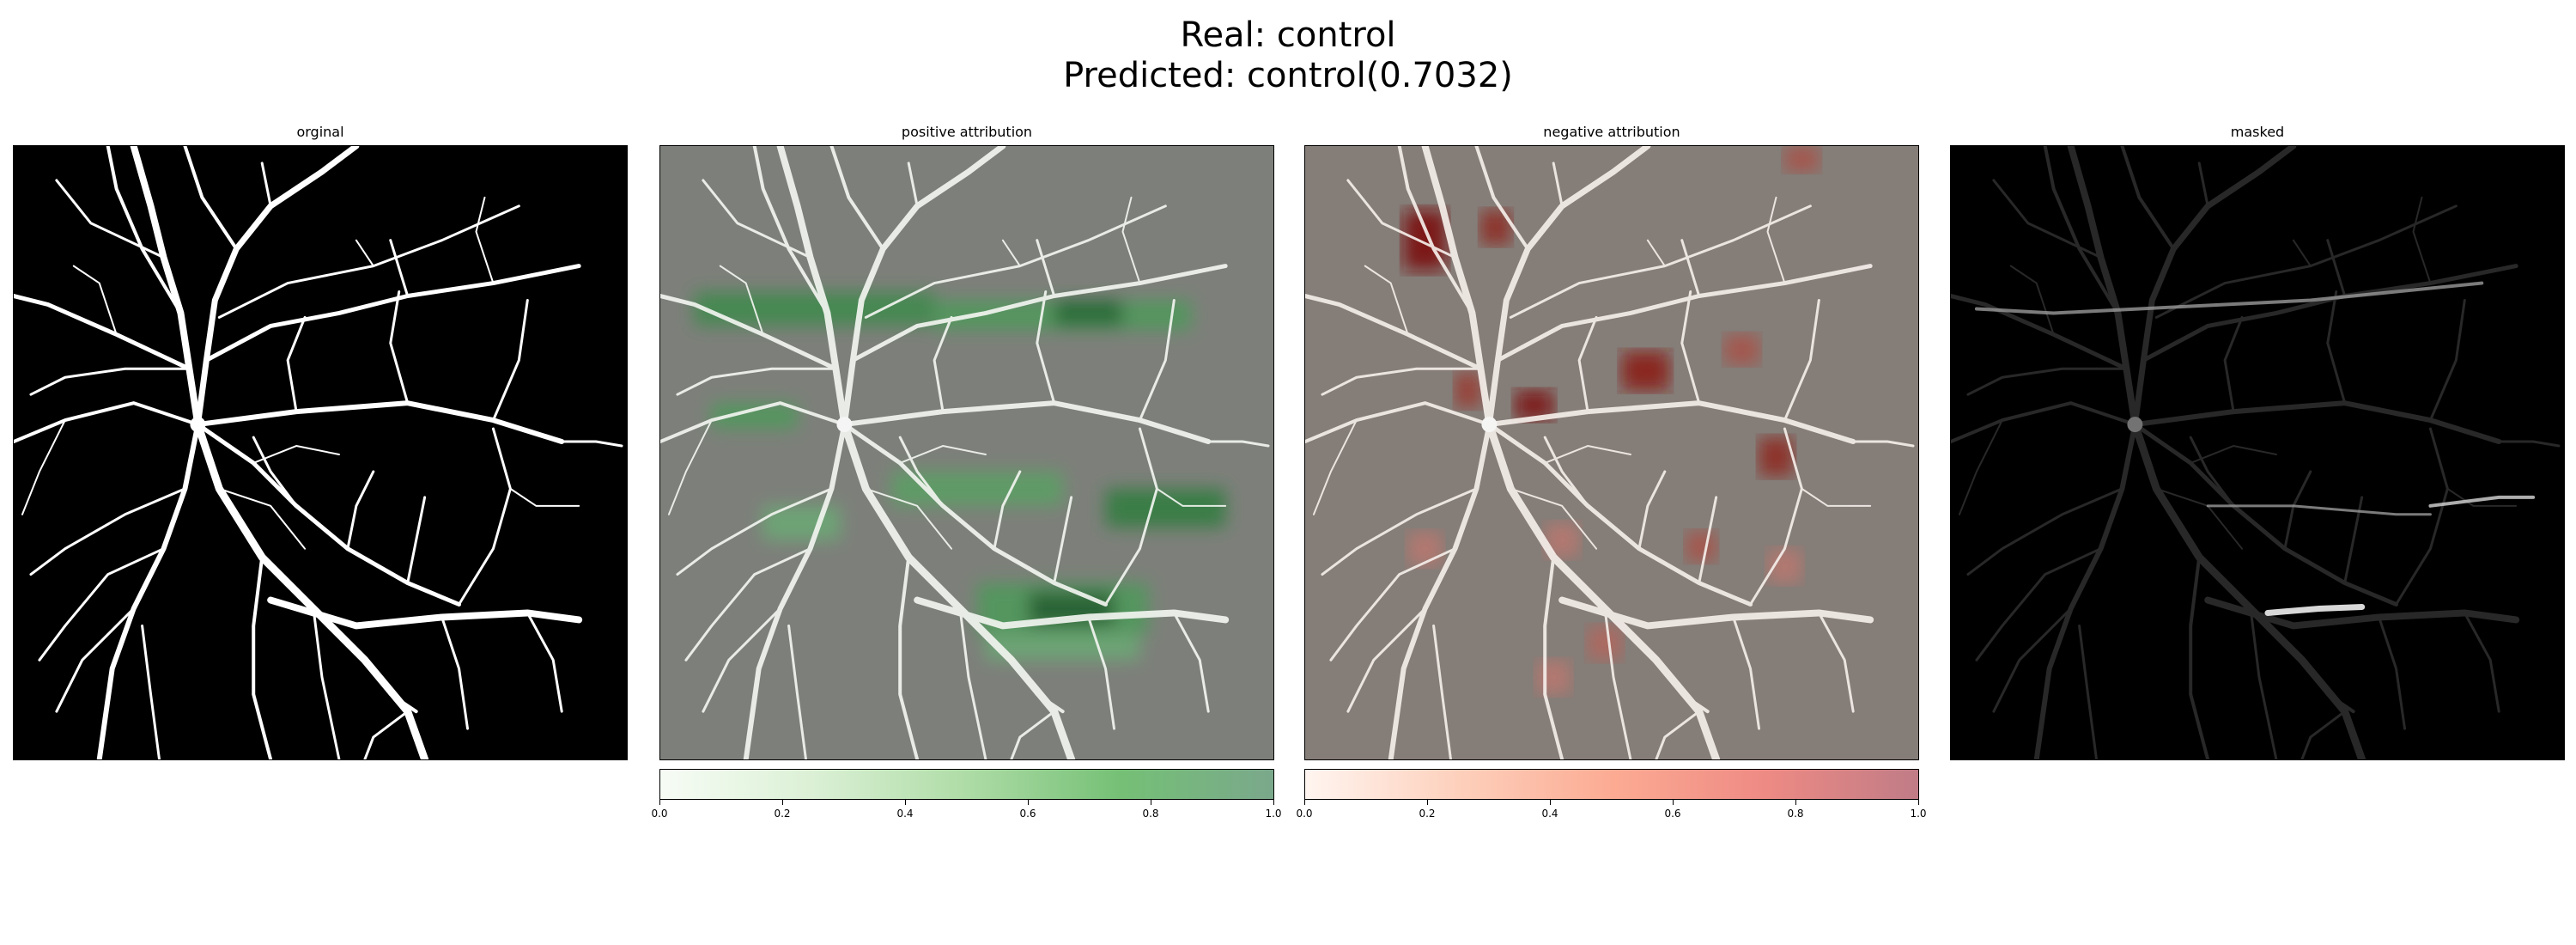  Describe the element at coordinates (782, 814) in the screenshot. I see `positive-colorbar-ticklabel: 0.2` at that location.